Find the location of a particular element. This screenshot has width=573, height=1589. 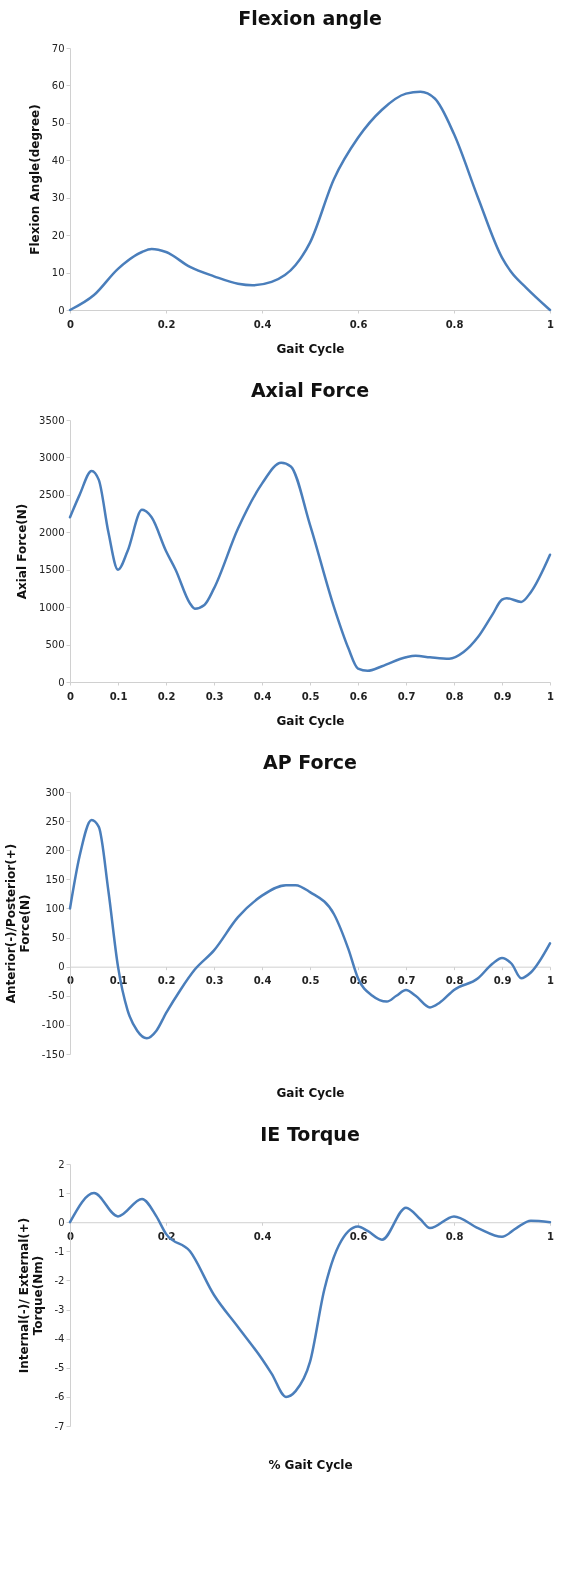

y-tick-label: 1000 is located at coordinates (52, 607).